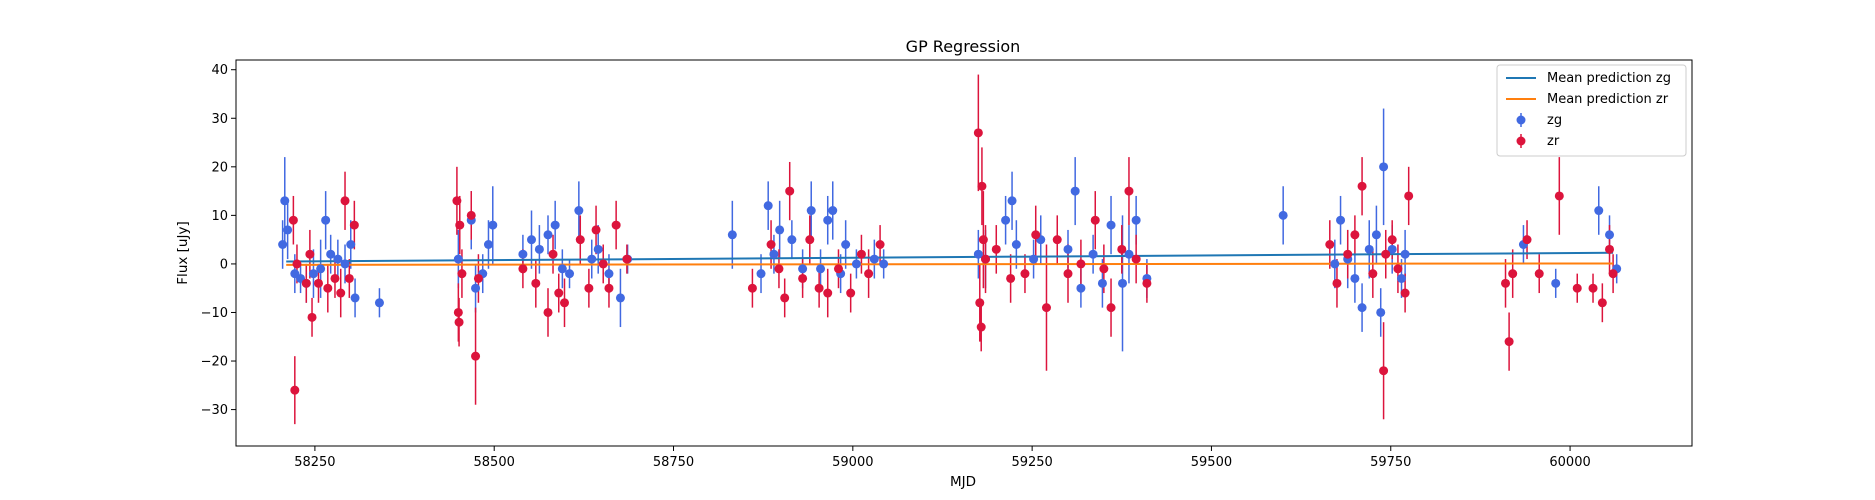 The width and height of the screenshot is (1875, 500). I want to click on y-tick-label: −20, so click(214, 362).